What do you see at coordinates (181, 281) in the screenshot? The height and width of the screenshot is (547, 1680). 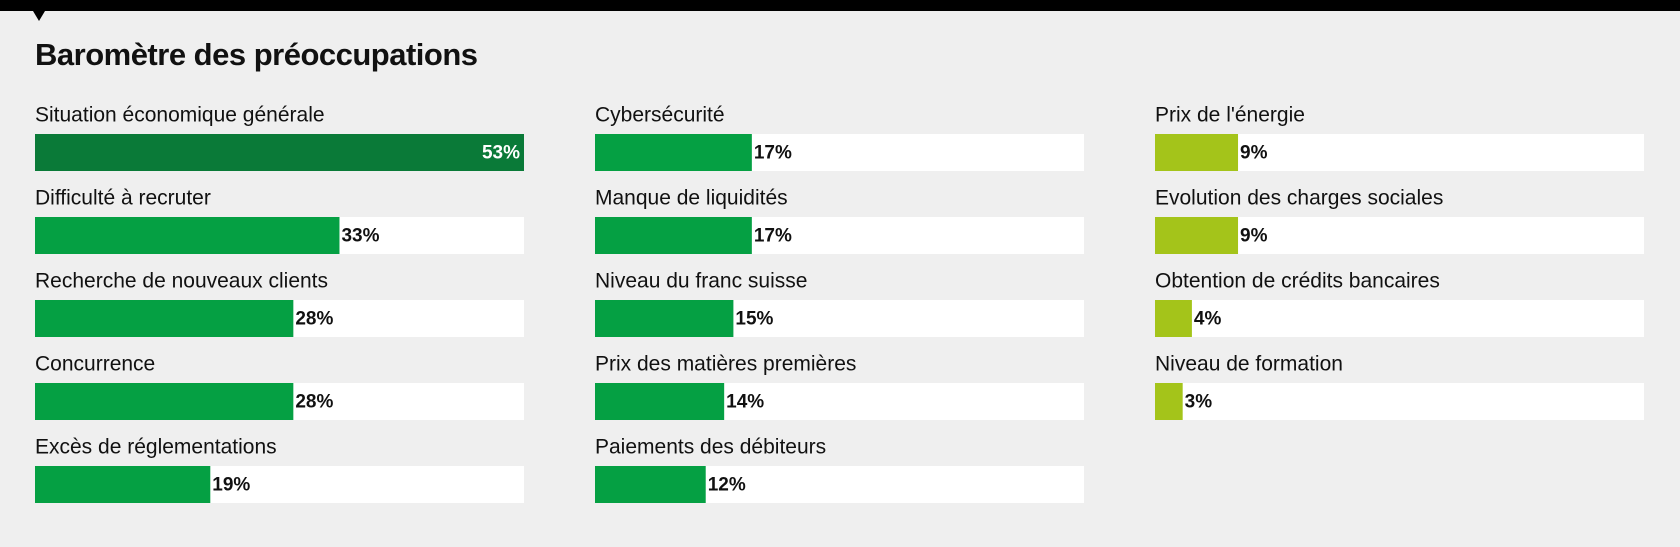 I see `category-label: Recherche de nouveaux clients` at bounding box center [181, 281].